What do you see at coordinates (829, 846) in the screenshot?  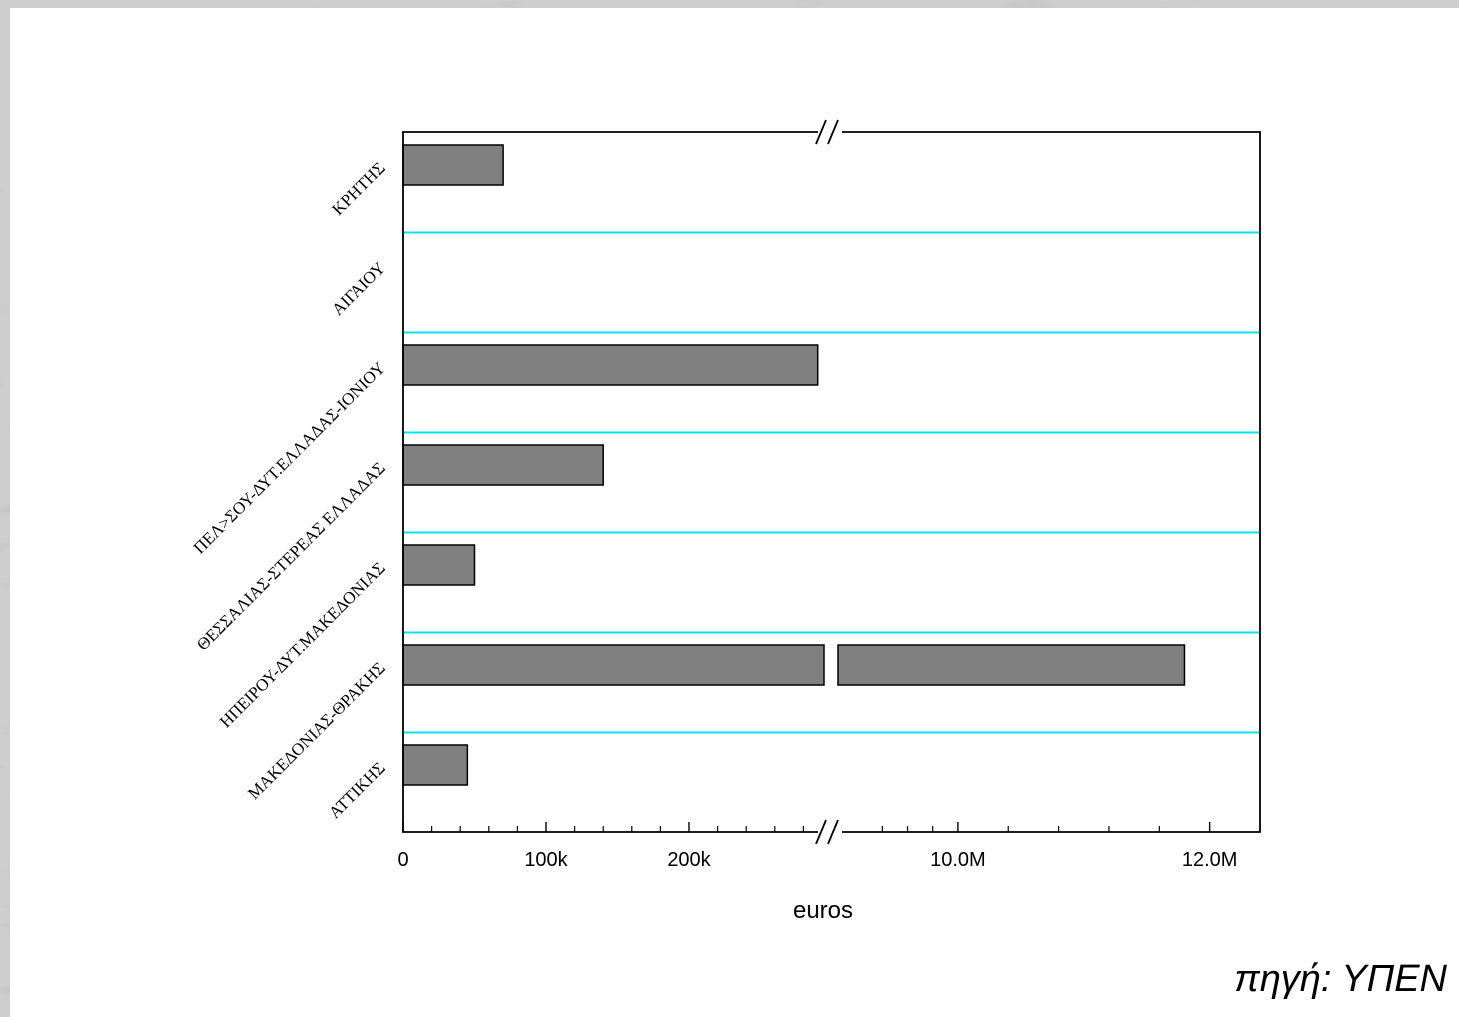 I see `x-axis-ticks: 0 100k 200k 10.0M 12.0M` at bounding box center [829, 846].